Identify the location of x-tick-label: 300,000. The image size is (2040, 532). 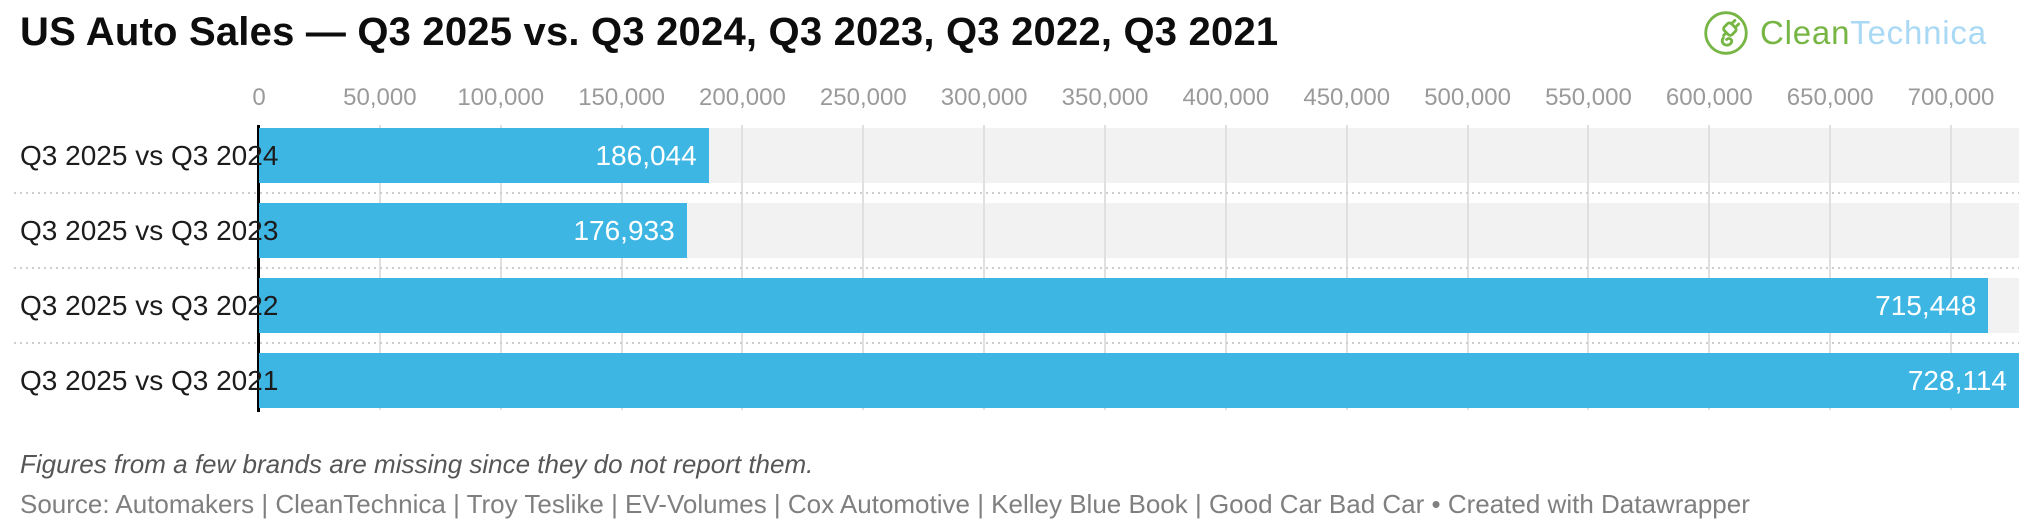
(984, 97).